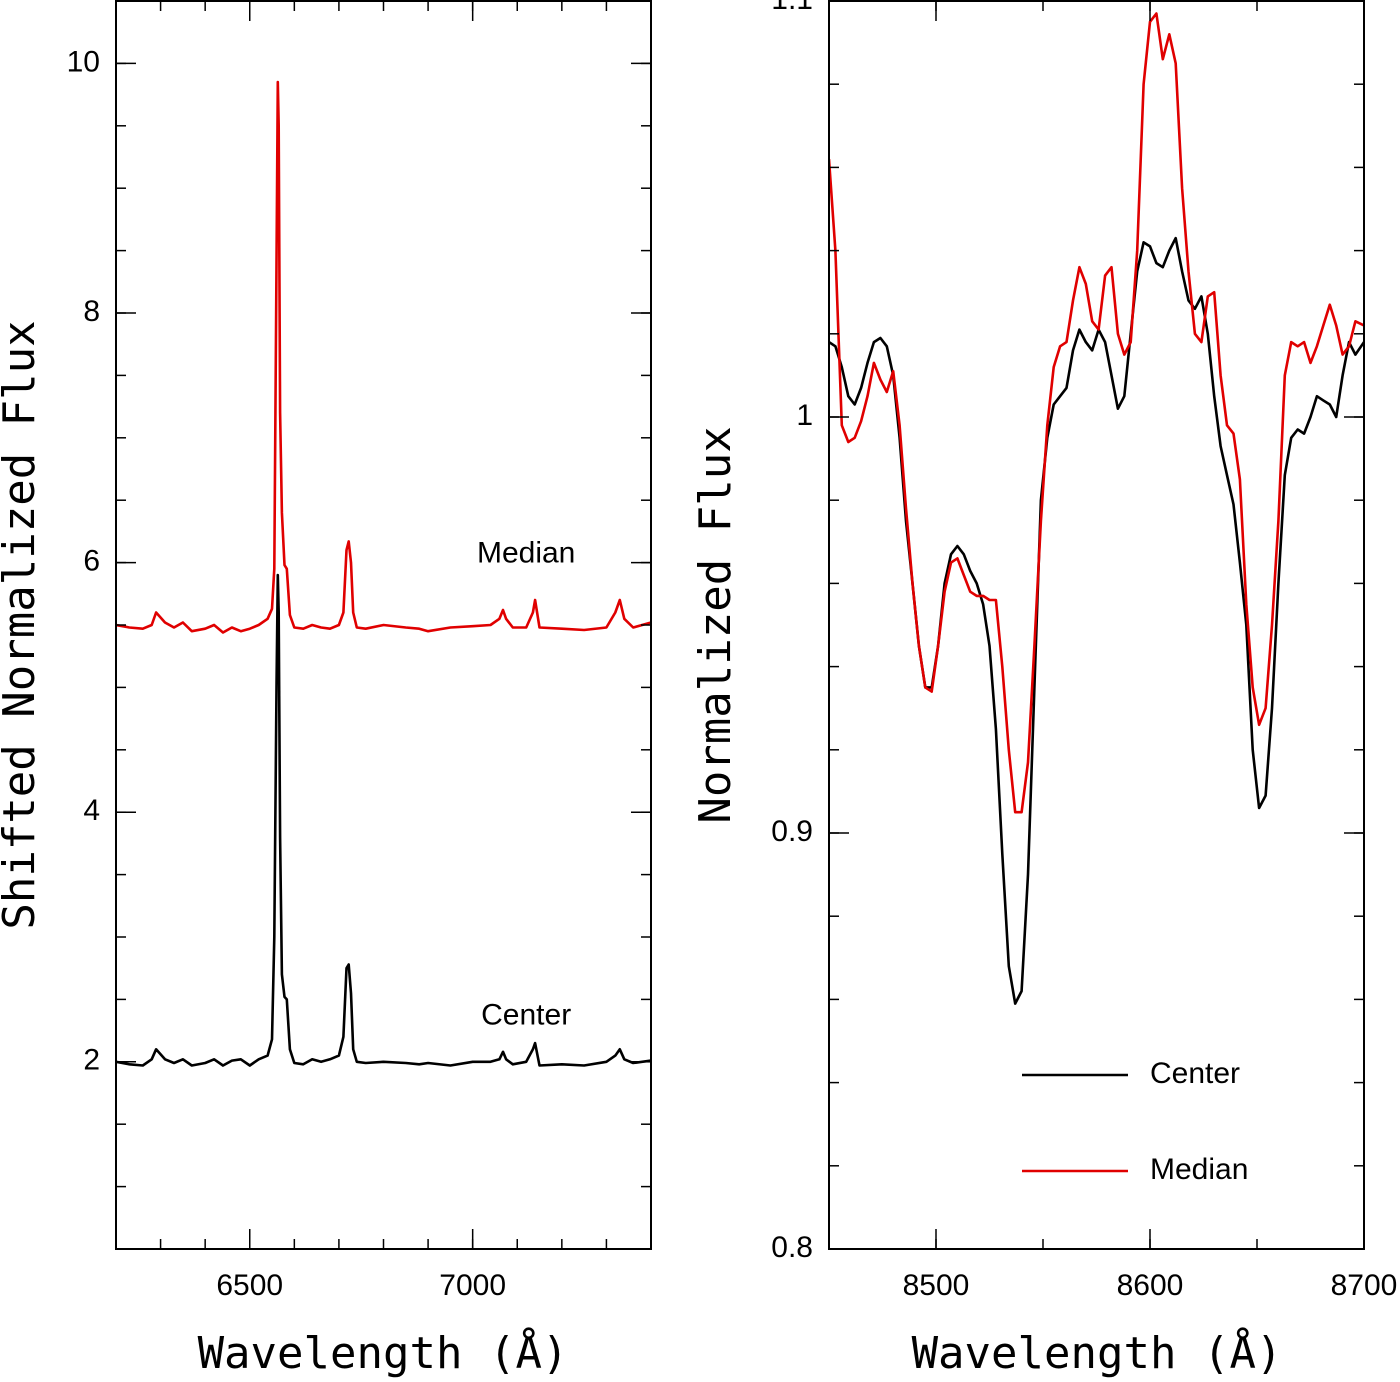 Image resolution: width=1400 pixels, height=1382 pixels. What do you see at coordinates (91, 1060) in the screenshot?
I see `left-y-tick-label: 2` at bounding box center [91, 1060].